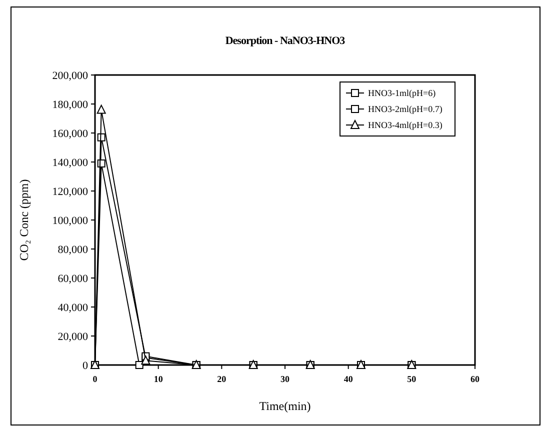  What do you see at coordinates (73, 308) in the screenshot?
I see `y-tick-label: 40,000` at bounding box center [73, 308].